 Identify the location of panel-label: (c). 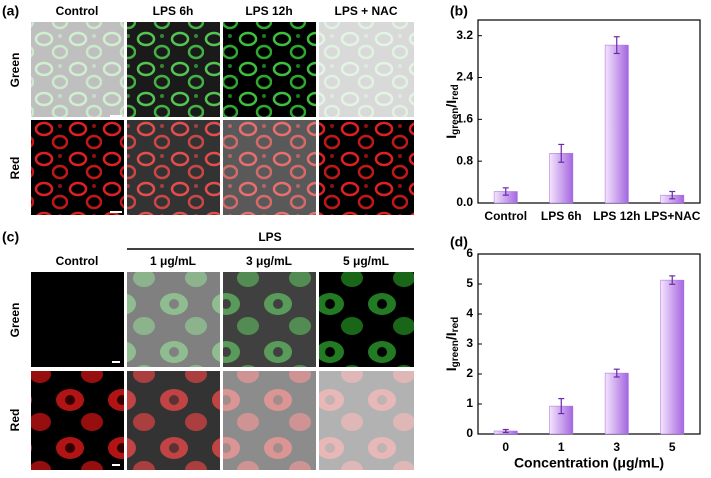
(10, 237).